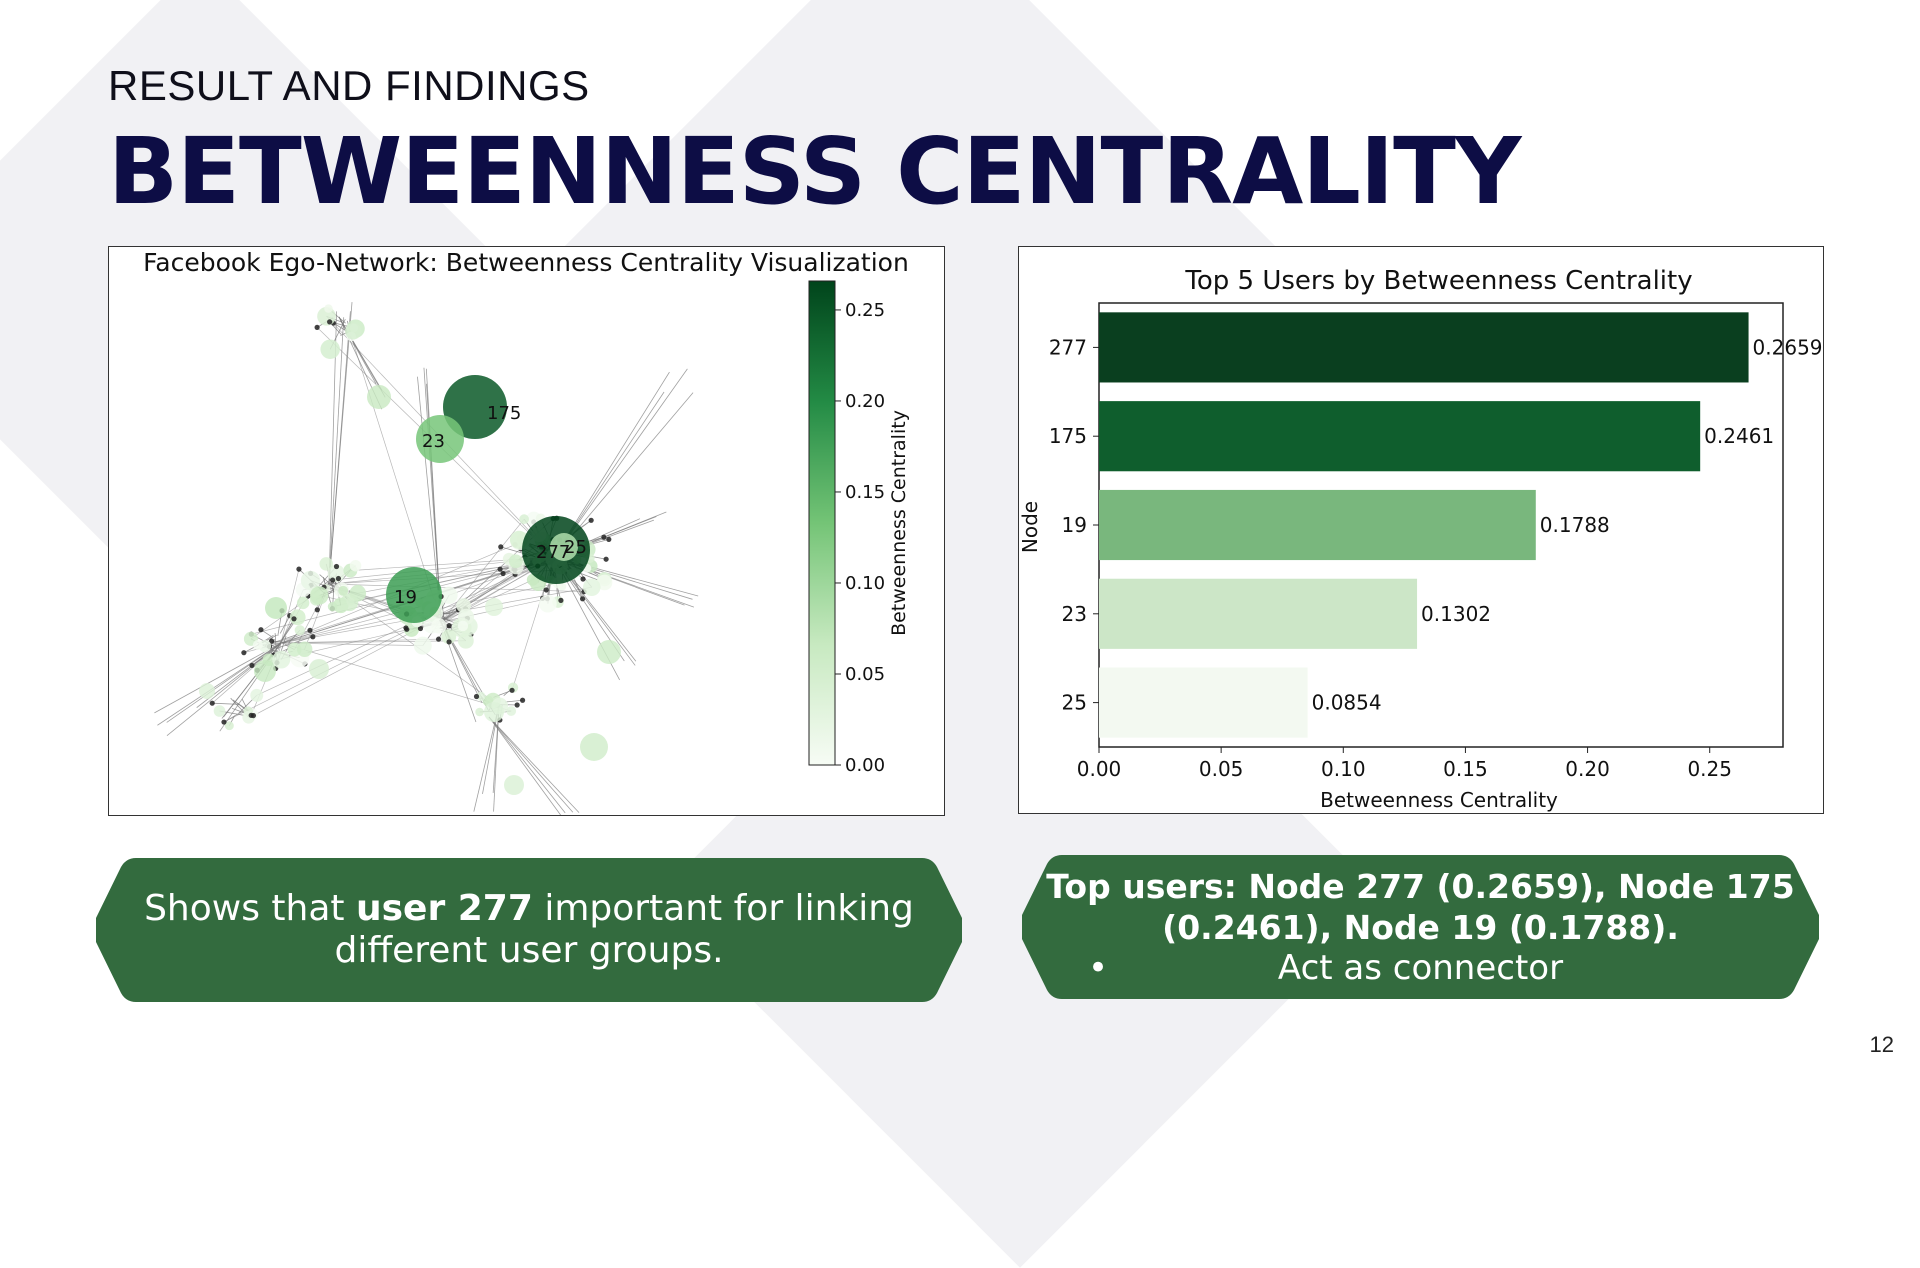 The height and width of the screenshot is (1268, 1920). Describe the element at coordinates (814, 171) in the screenshot. I see `slide-title: BETWEENNESS CENTRALITY` at that location.